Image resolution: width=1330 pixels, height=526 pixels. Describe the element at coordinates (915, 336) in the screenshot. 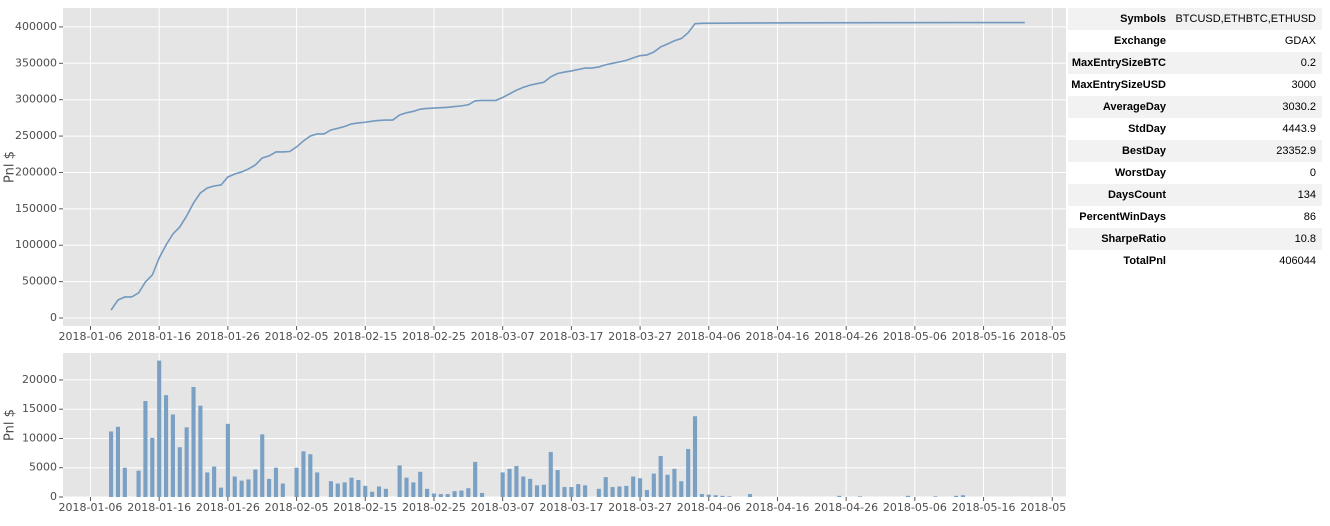

I see `x-tick-label: 2018-05-06` at that location.